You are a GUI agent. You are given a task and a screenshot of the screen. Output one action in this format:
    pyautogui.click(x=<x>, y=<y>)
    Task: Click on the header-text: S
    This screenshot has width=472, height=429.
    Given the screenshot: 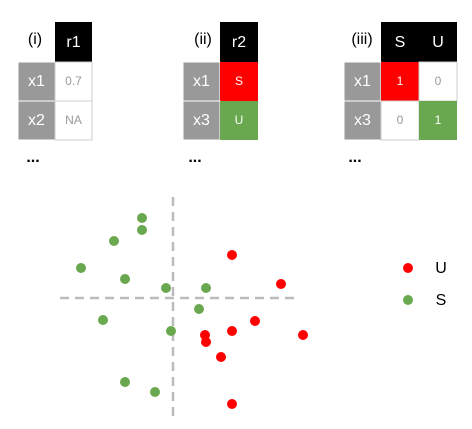 What is the action you would take?
    pyautogui.click(x=400, y=42)
    